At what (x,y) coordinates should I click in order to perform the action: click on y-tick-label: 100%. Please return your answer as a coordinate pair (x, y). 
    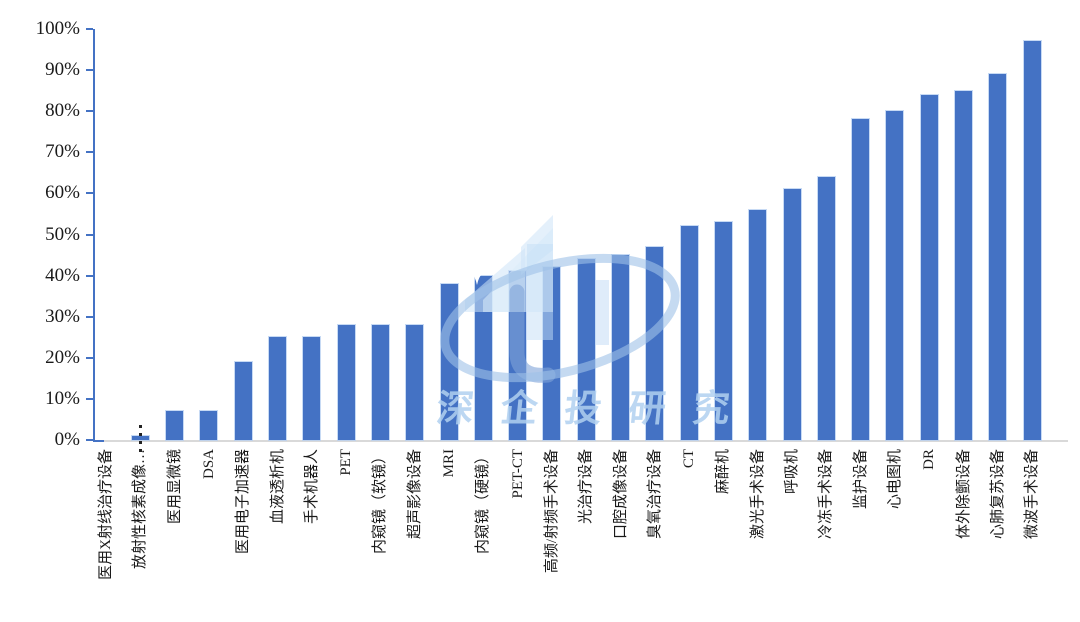
    Looking at the image, I should click on (57, 28).